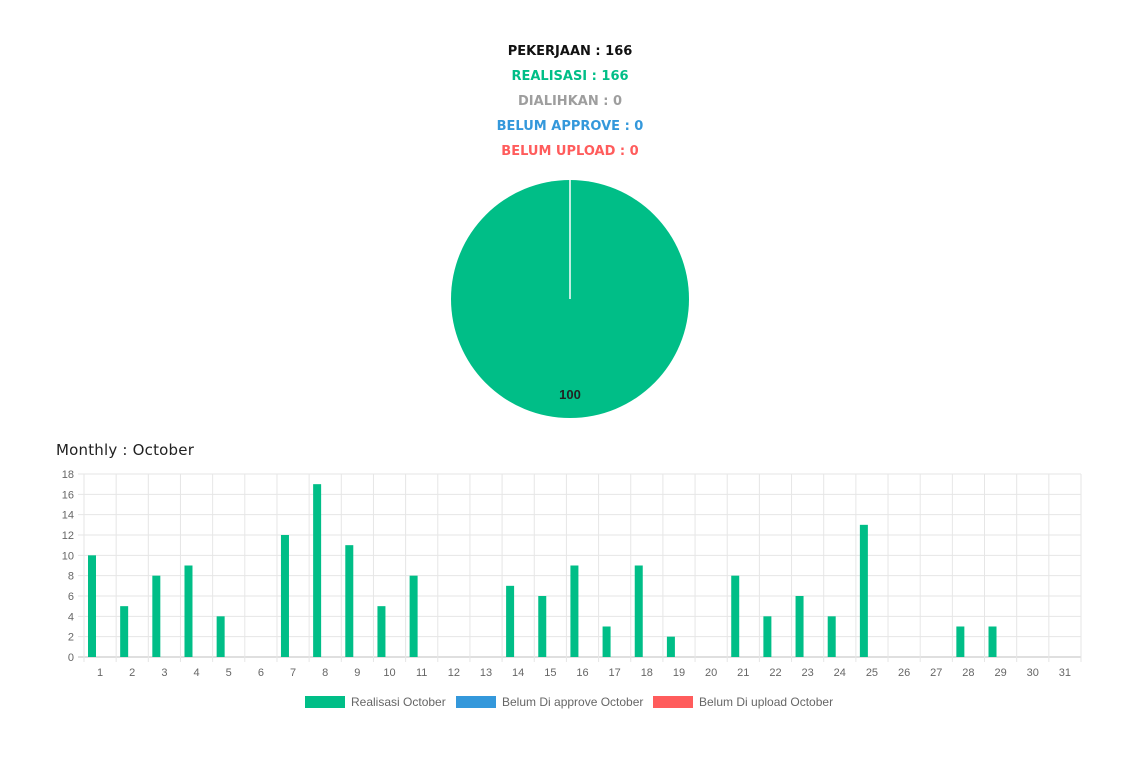 Image resolution: width=1140 pixels, height=763 pixels. I want to click on legend-label-realisasi: Realisasi October, so click(398, 702).